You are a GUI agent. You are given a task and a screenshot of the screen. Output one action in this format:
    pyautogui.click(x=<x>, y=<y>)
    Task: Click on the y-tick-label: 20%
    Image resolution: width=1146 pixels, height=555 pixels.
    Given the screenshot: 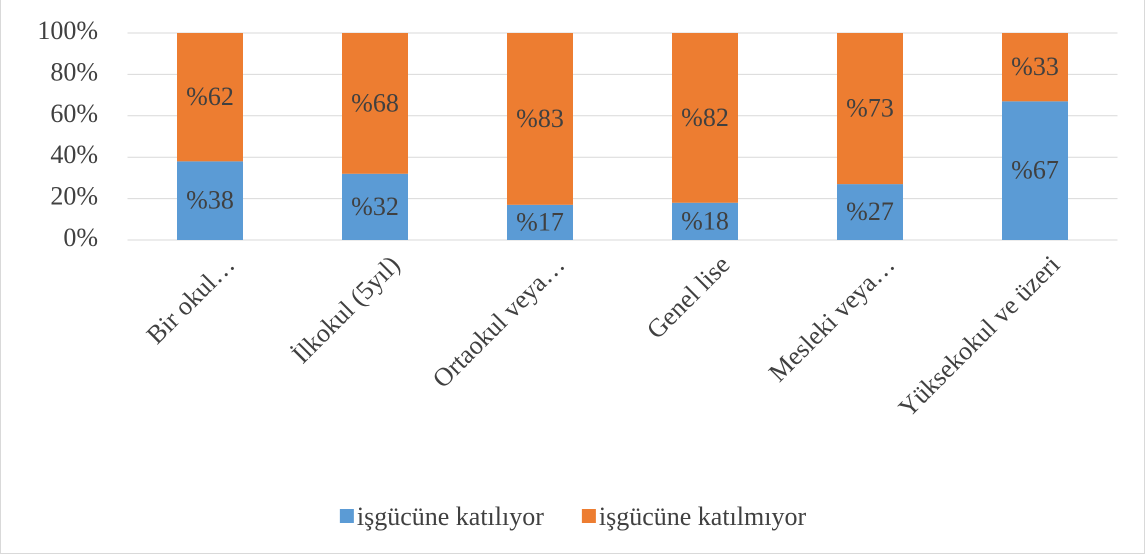 What is the action you would take?
    pyautogui.click(x=74, y=196)
    